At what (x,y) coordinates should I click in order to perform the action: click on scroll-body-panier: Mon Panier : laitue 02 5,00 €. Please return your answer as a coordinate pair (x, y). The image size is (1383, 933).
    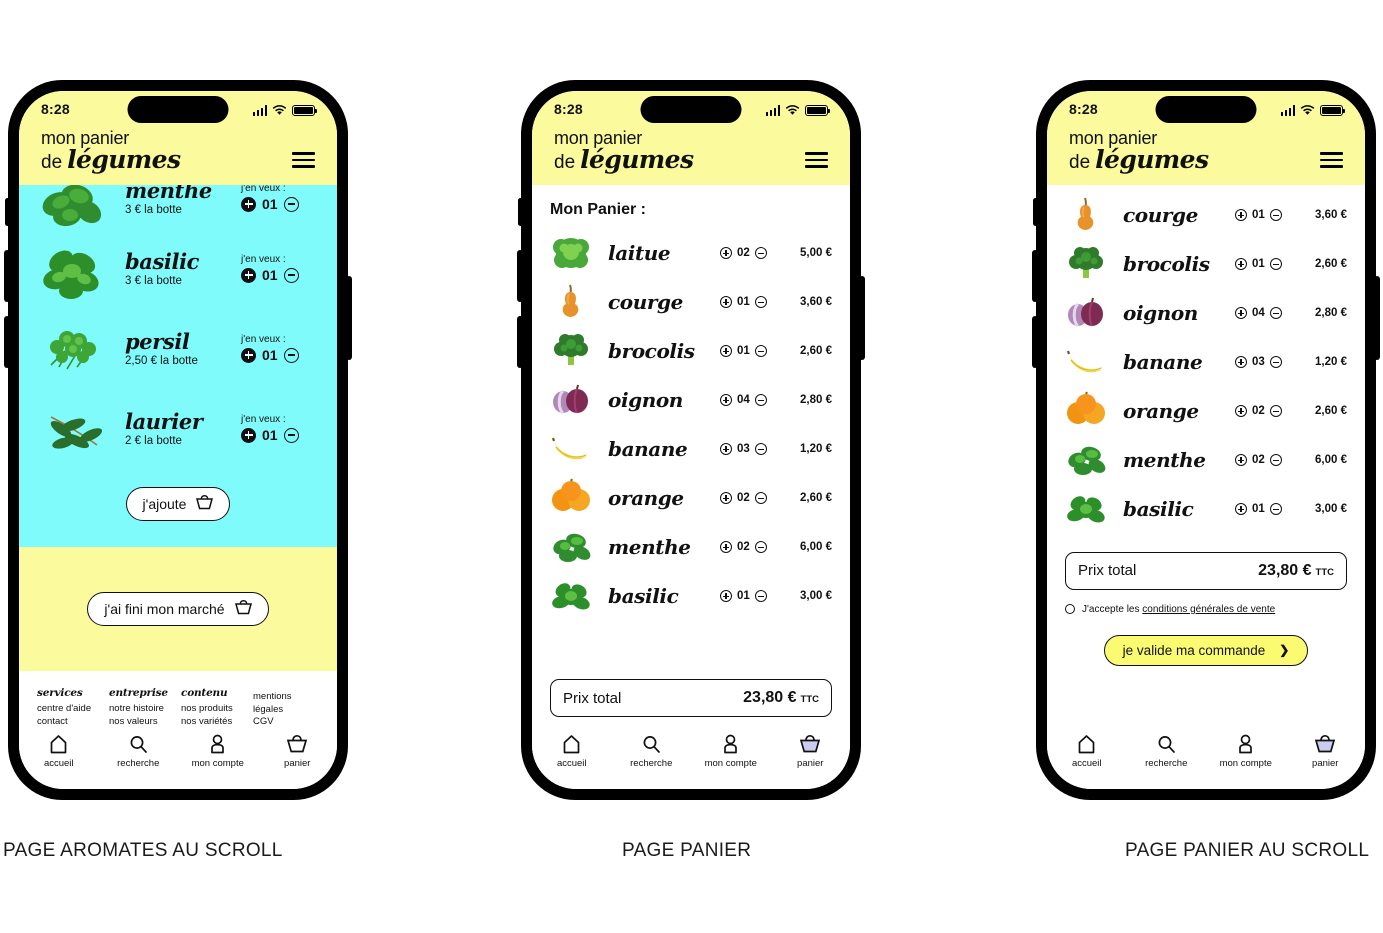
    Looking at the image, I should click on (691, 455).